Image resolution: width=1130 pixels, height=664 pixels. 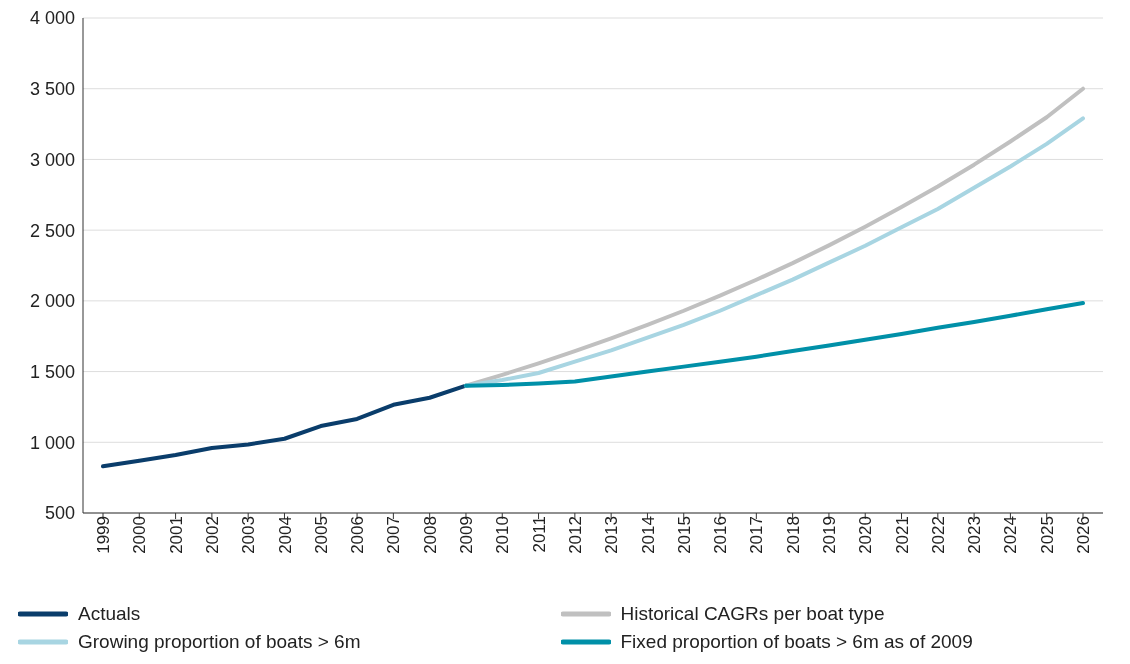 What do you see at coordinates (176, 535) in the screenshot?
I see `x-tick-label: 2001` at bounding box center [176, 535].